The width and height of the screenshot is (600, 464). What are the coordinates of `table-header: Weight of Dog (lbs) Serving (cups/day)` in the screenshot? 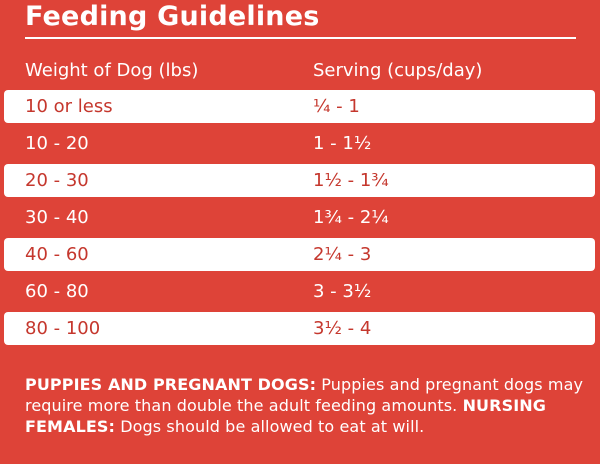 It's located at (300, 71).